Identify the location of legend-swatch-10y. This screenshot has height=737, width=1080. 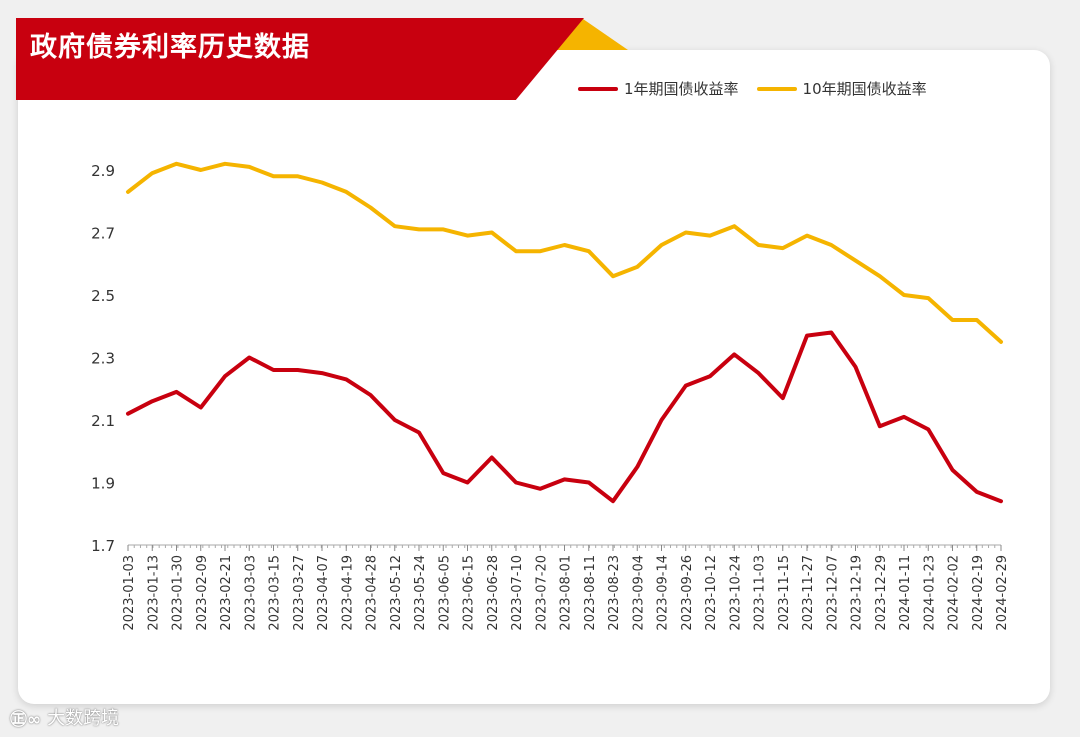
(776, 88).